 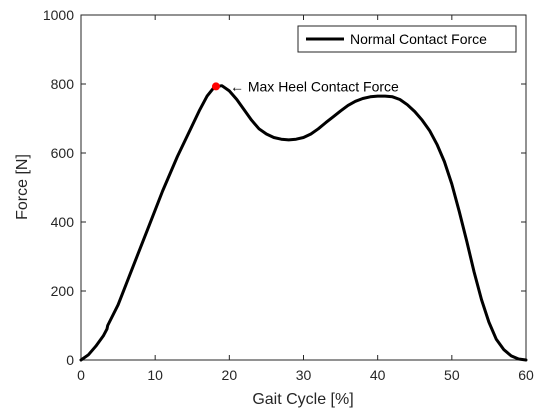 I want to click on x-tick-label: 60, so click(x=526, y=375).